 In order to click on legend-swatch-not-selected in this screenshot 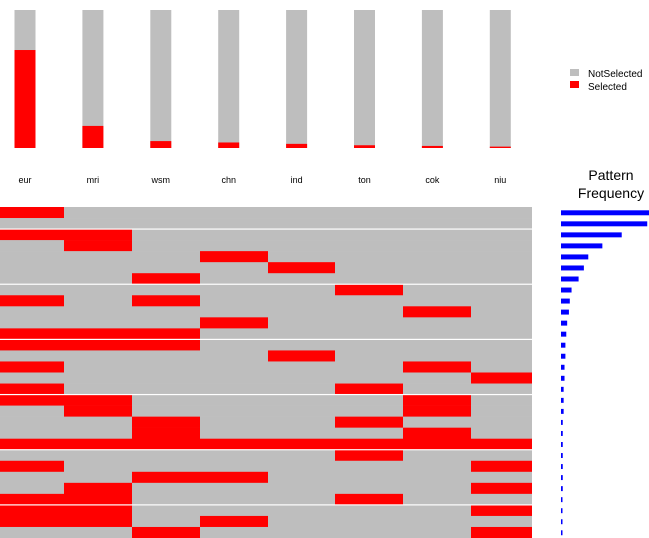, I will do `click(574, 72)`.